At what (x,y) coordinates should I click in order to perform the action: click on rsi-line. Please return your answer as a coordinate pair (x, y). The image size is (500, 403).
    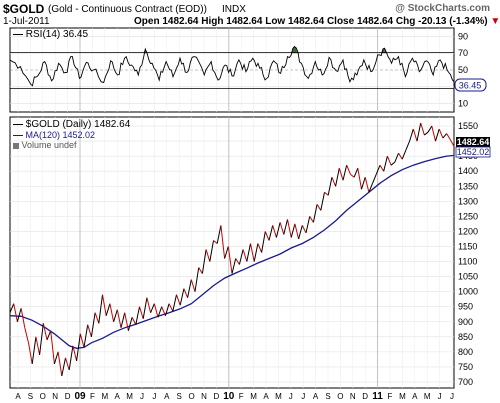
    Looking at the image, I should click on (232, 66).